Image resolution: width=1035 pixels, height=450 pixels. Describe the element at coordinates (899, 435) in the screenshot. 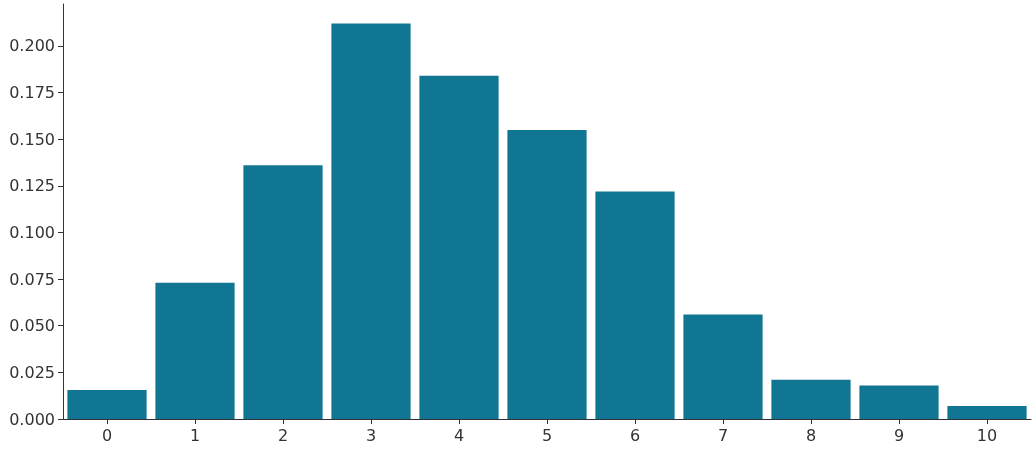

I see `x-tick-label: 9` at that location.